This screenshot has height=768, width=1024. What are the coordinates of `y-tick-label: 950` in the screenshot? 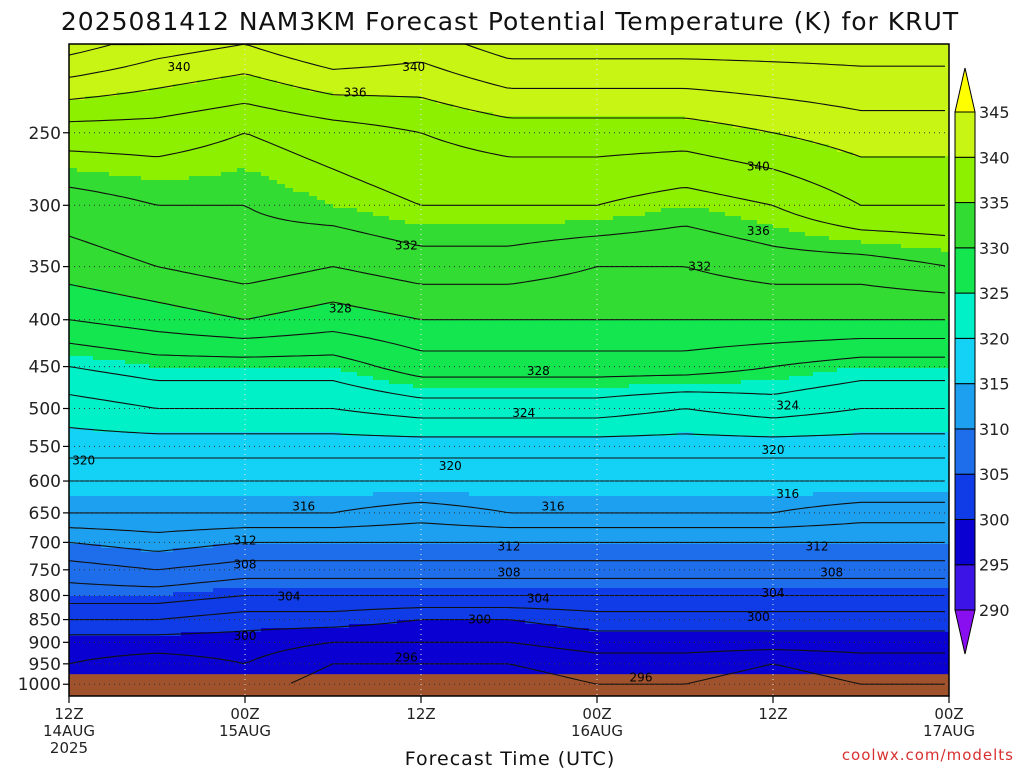 It's located at (45, 665).